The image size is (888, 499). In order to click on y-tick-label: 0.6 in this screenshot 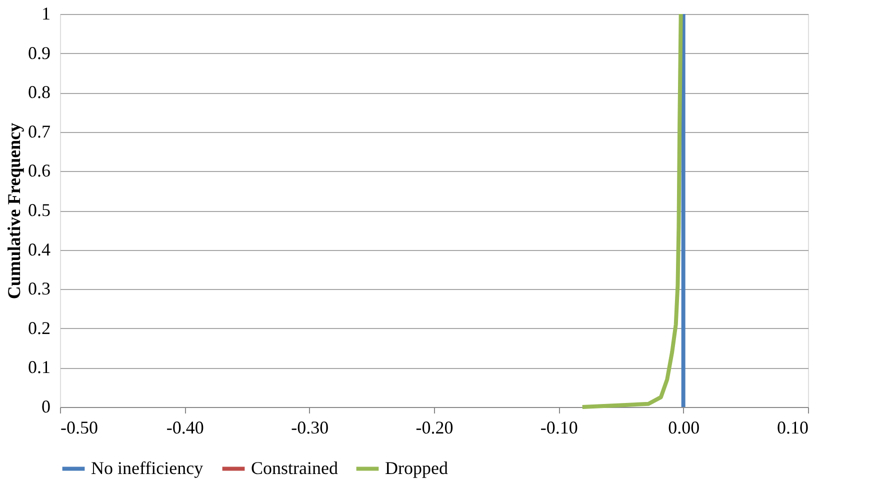, I will do `click(39, 170)`.